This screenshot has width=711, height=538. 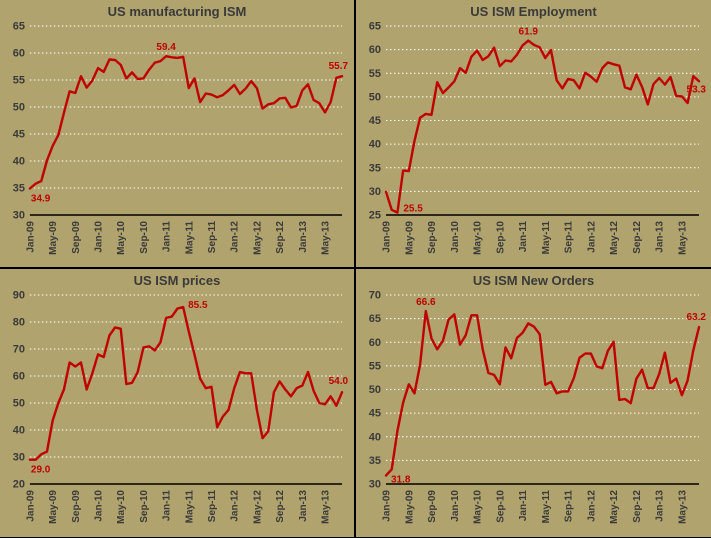 What do you see at coordinates (339, 381) in the screenshot?
I see `data-point-label: 54.0` at bounding box center [339, 381].